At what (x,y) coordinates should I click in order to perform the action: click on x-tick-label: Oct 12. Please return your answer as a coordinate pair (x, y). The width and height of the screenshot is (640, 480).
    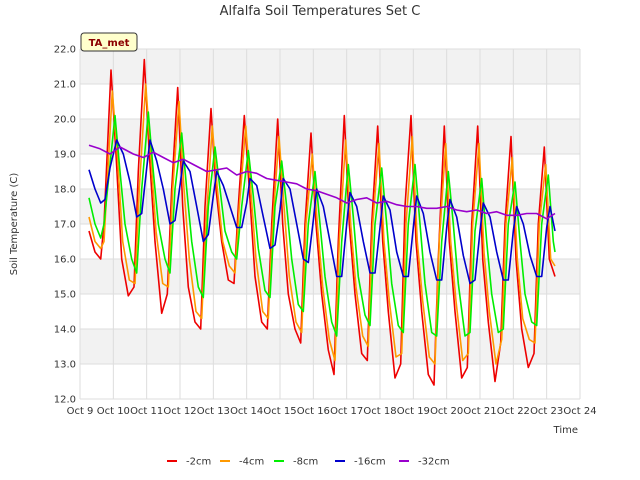
    Looking at the image, I should click on (179, 411).